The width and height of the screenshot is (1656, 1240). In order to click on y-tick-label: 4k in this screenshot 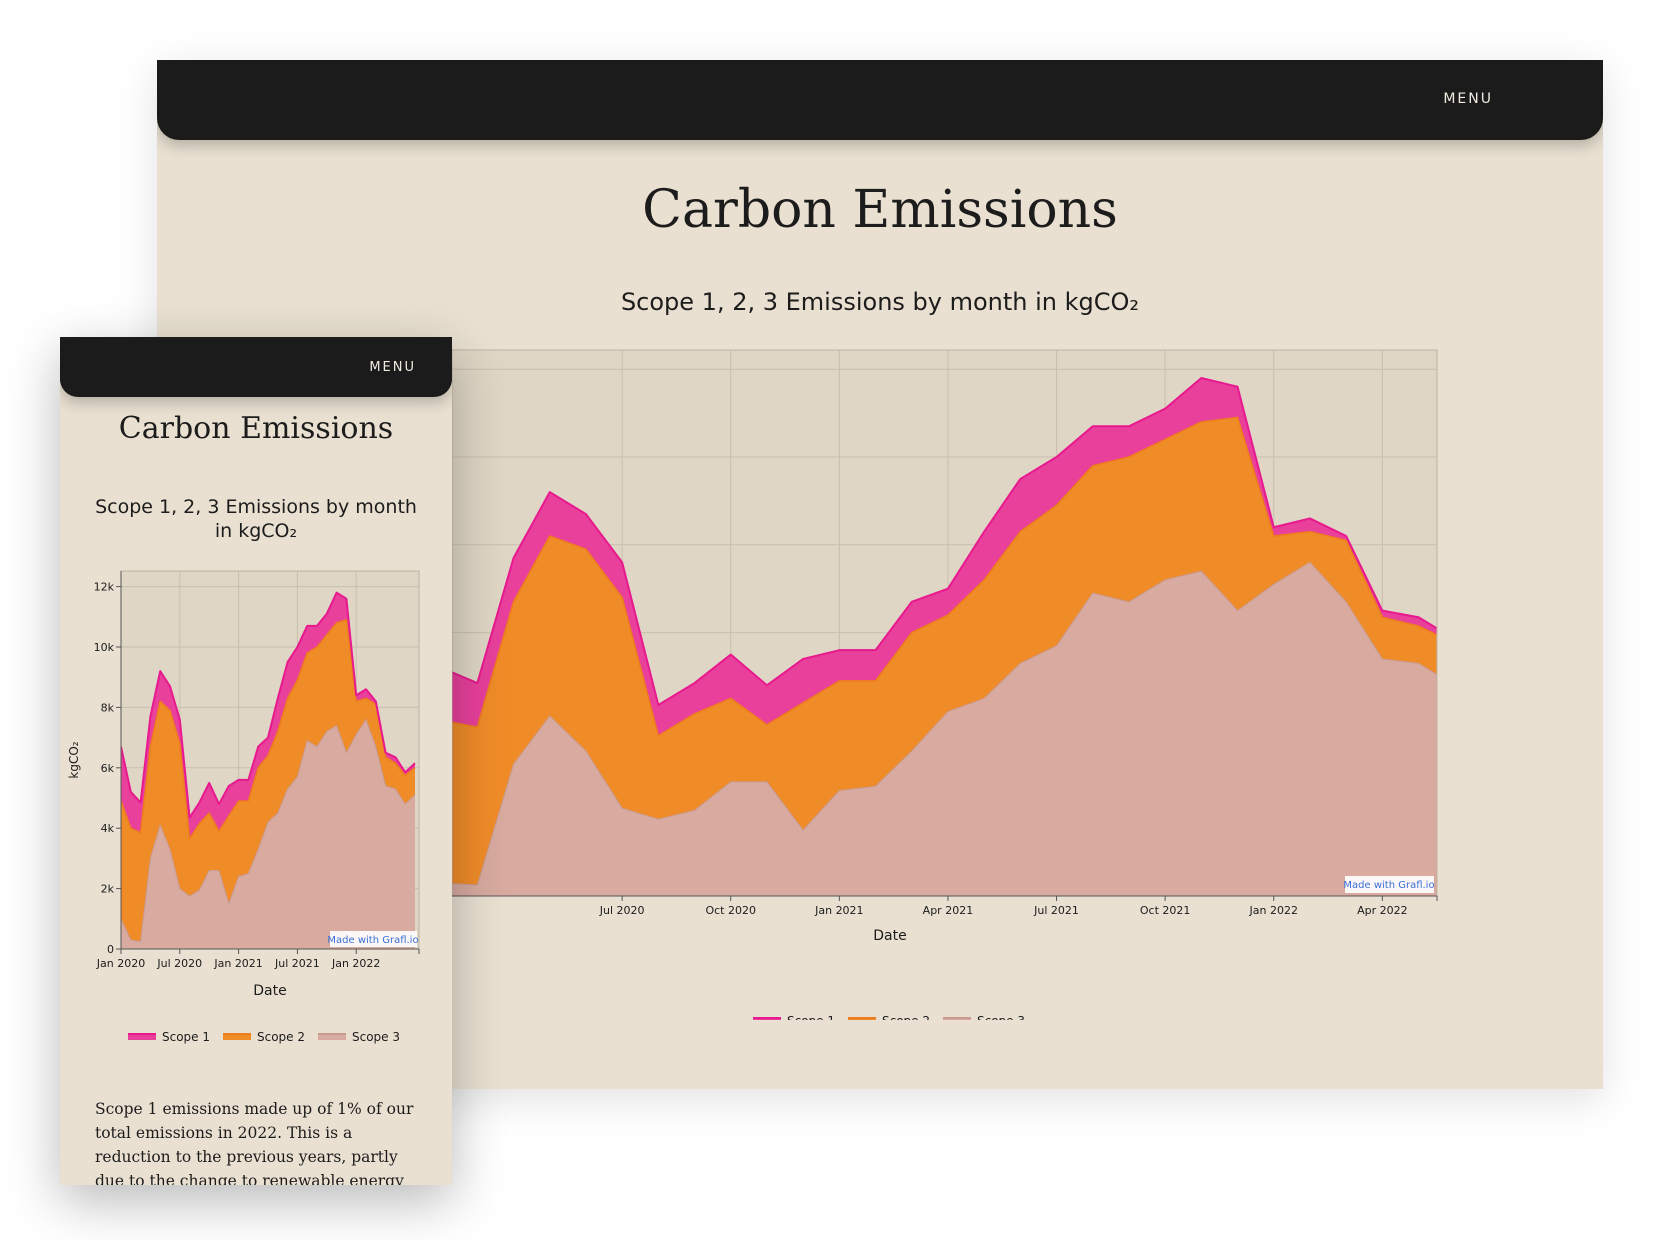, I will do `click(108, 828)`.